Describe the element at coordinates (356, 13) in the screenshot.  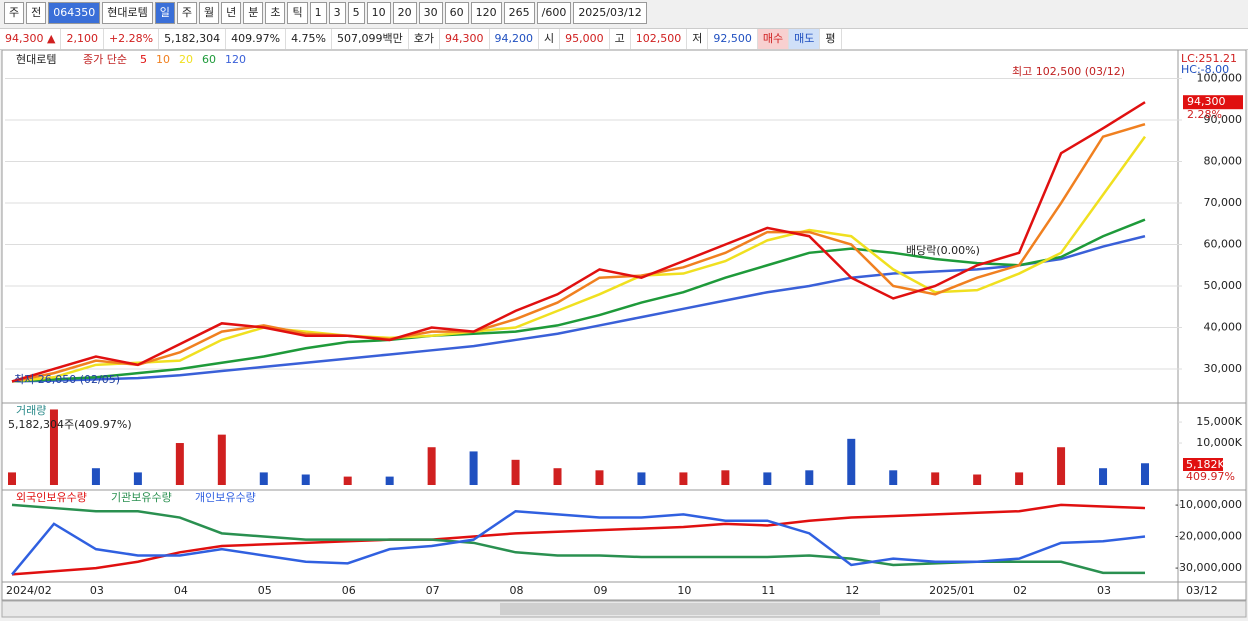
I see `toolbar-button: 5` at that location.